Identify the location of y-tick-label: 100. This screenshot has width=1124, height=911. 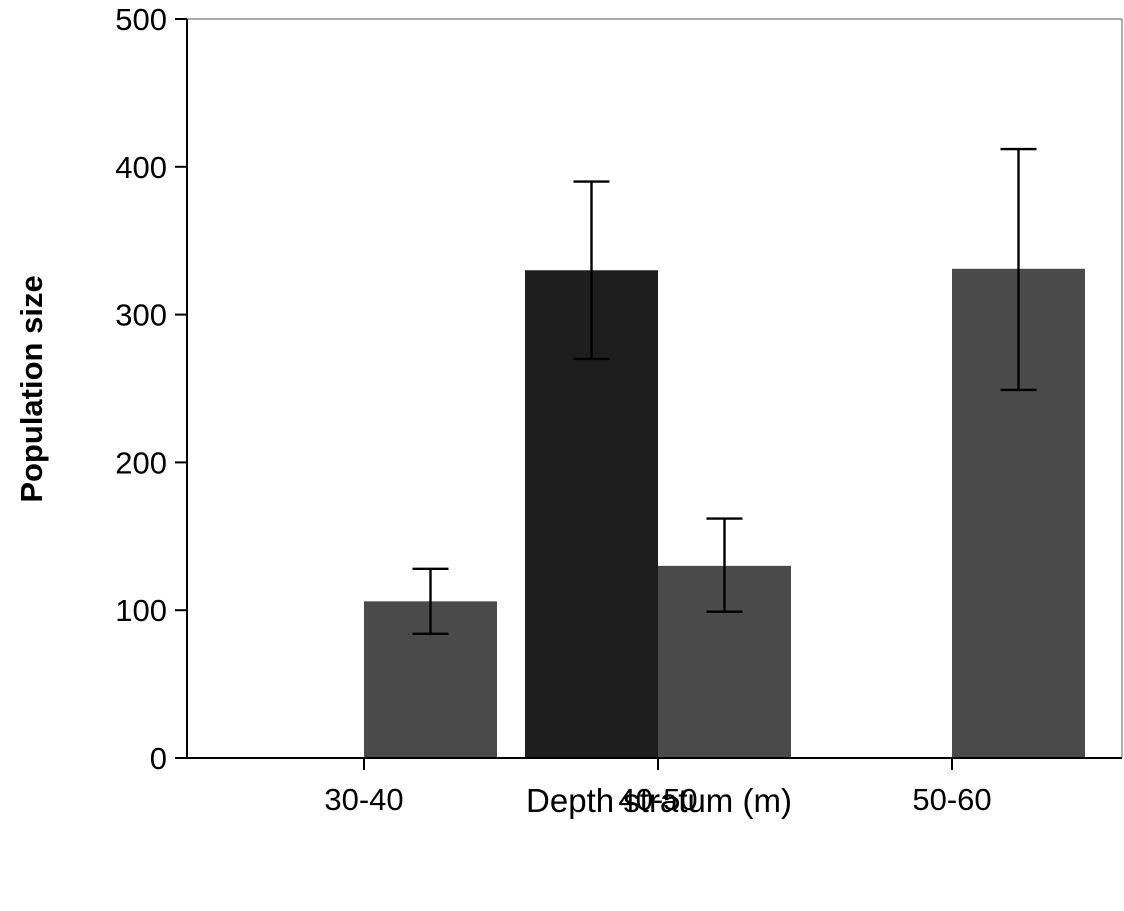
(141, 610).